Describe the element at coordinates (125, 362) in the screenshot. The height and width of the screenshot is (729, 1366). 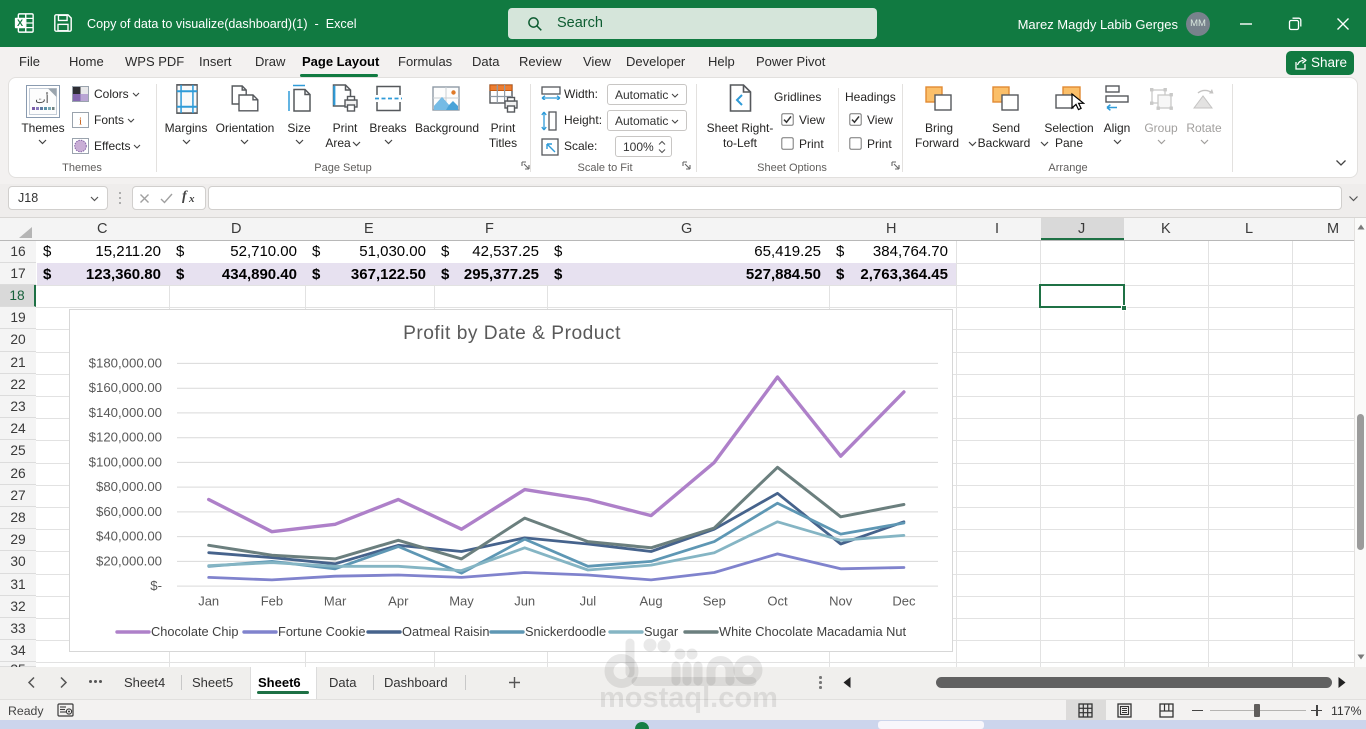
I see `svg-text: $180,000.00` at that location.